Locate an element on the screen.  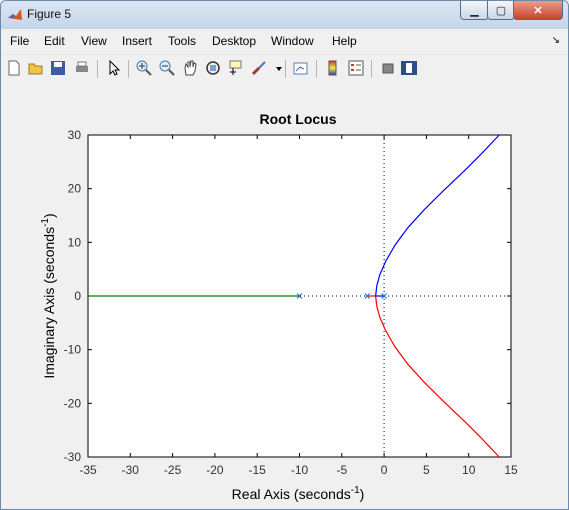
y-axis-label-text: Imaginary Axis (seconds is located at coordinates (49, 303).